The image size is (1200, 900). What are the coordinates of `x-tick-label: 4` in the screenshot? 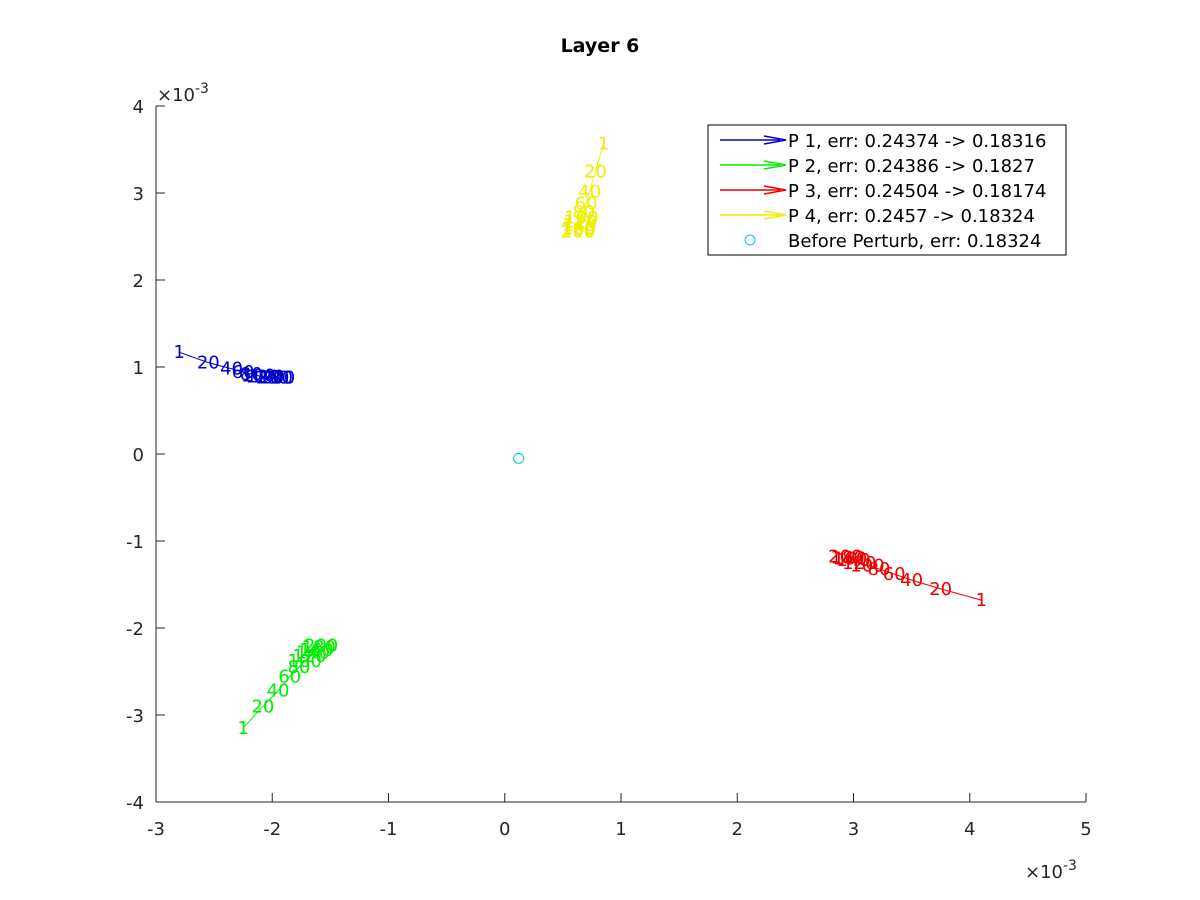 It's located at (969, 829).